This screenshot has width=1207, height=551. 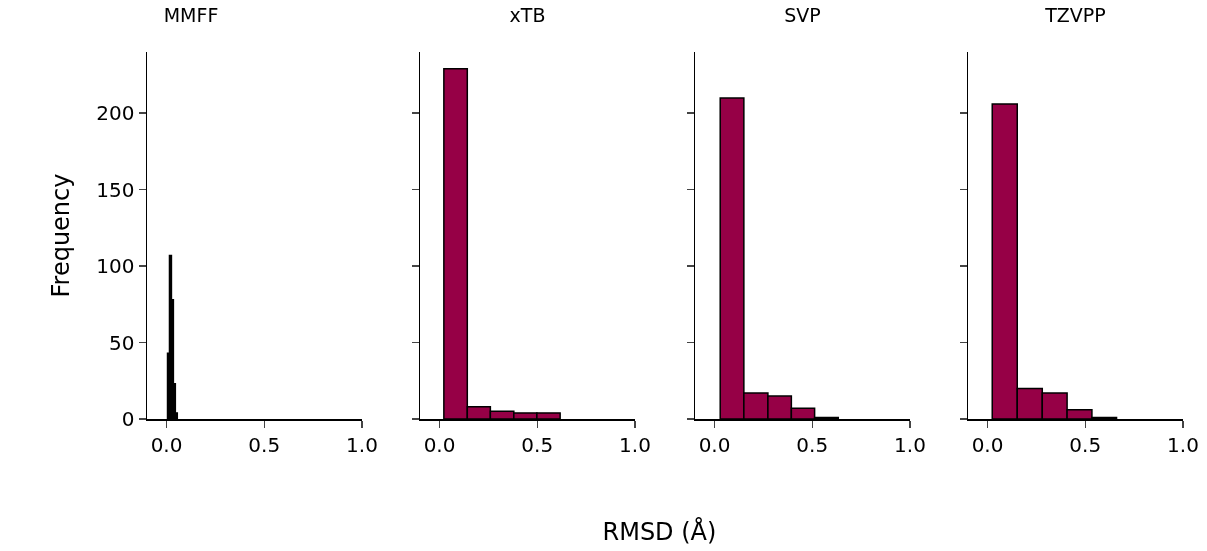 What do you see at coordinates (115, 189) in the screenshot?
I see `y-tick-label: 150` at bounding box center [115, 189].